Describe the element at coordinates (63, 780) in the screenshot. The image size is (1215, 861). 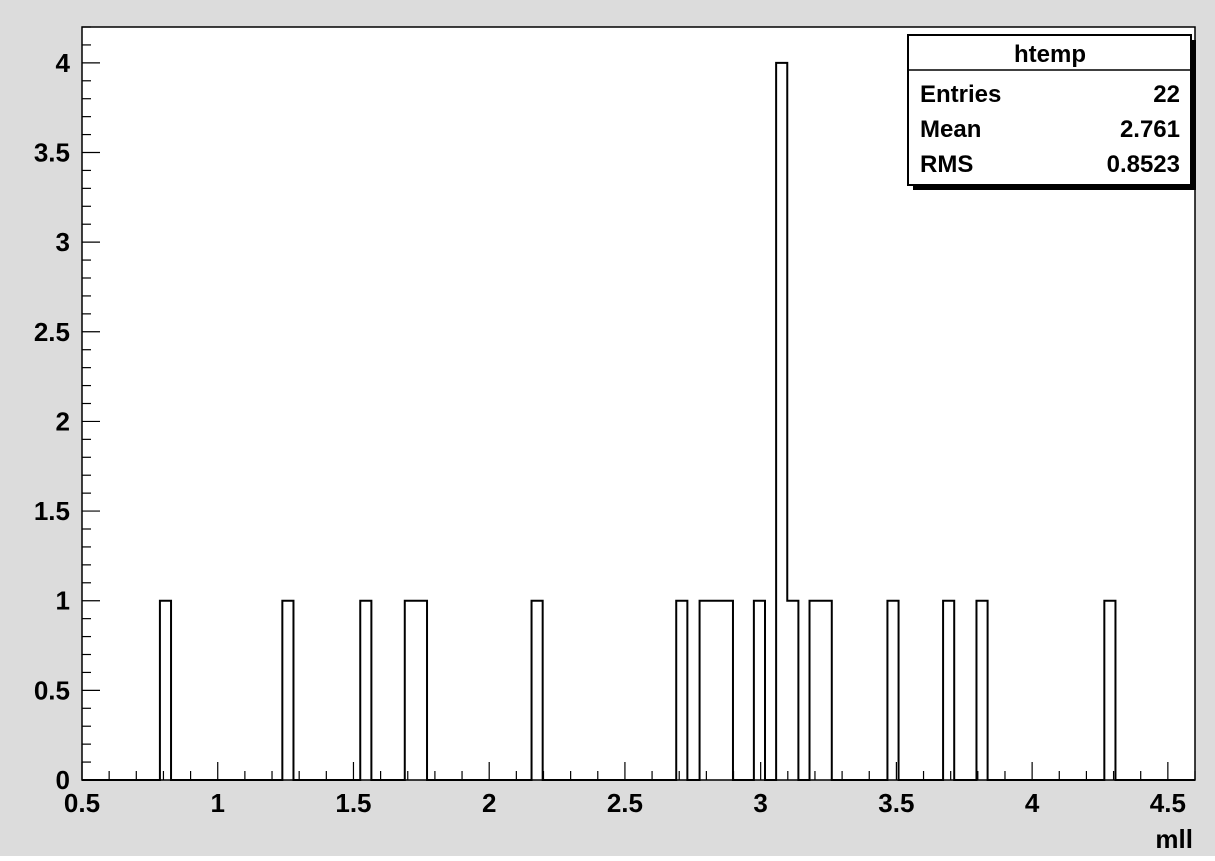
I see `y-tick-label: 0` at that location.